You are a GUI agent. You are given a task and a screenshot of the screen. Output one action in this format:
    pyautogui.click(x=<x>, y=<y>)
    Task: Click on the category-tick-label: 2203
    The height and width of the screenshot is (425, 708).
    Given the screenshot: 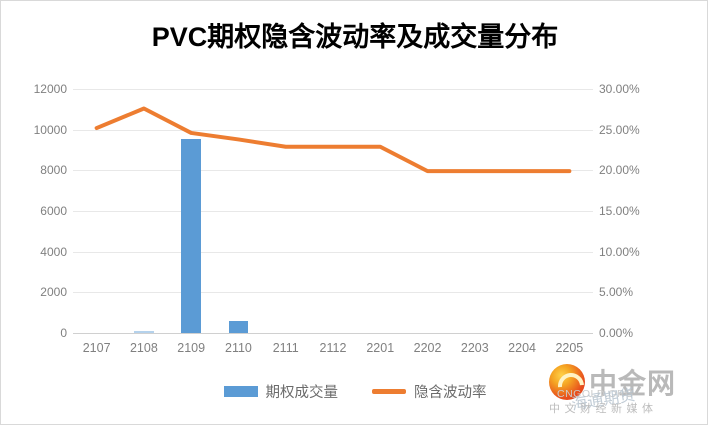 What is the action you would take?
    pyautogui.click(x=474, y=348)
    